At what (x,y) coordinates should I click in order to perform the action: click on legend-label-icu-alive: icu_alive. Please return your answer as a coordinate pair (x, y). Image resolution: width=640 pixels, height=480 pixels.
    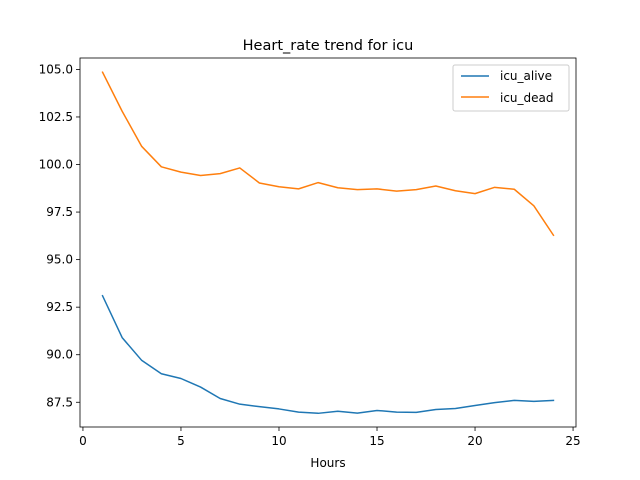
    Looking at the image, I should click on (526, 76).